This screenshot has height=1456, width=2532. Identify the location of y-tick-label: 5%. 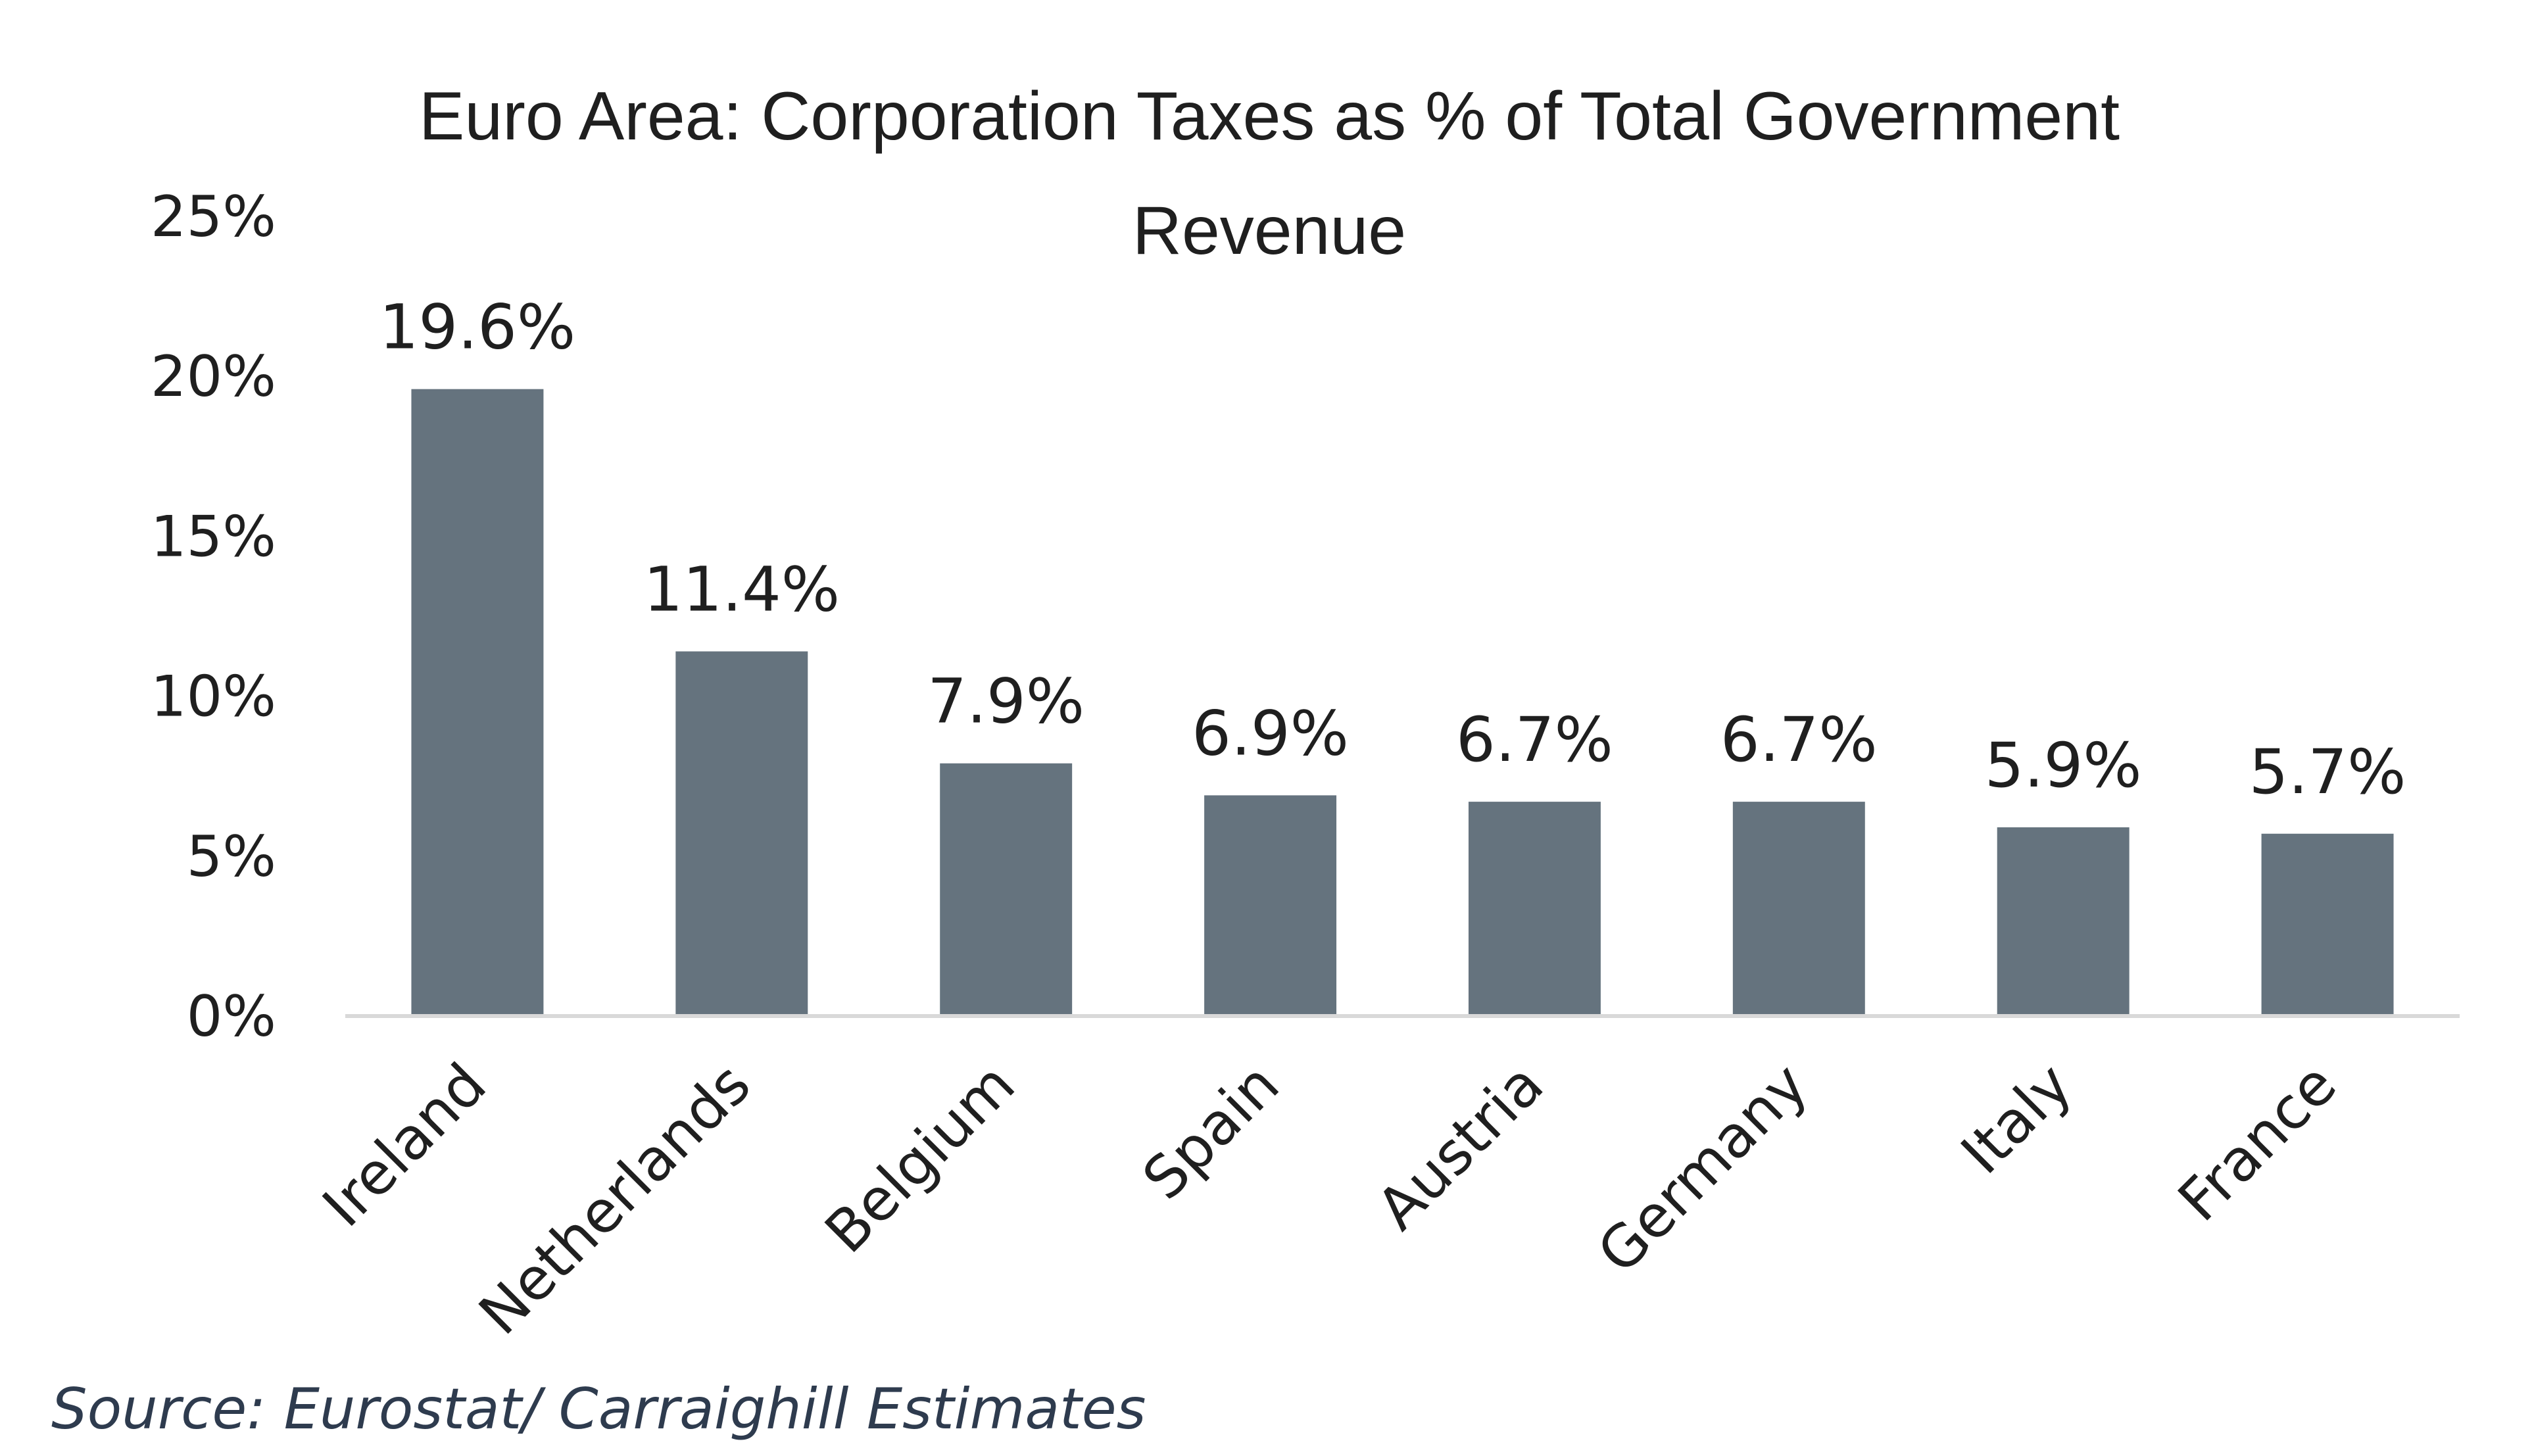
(231, 857).